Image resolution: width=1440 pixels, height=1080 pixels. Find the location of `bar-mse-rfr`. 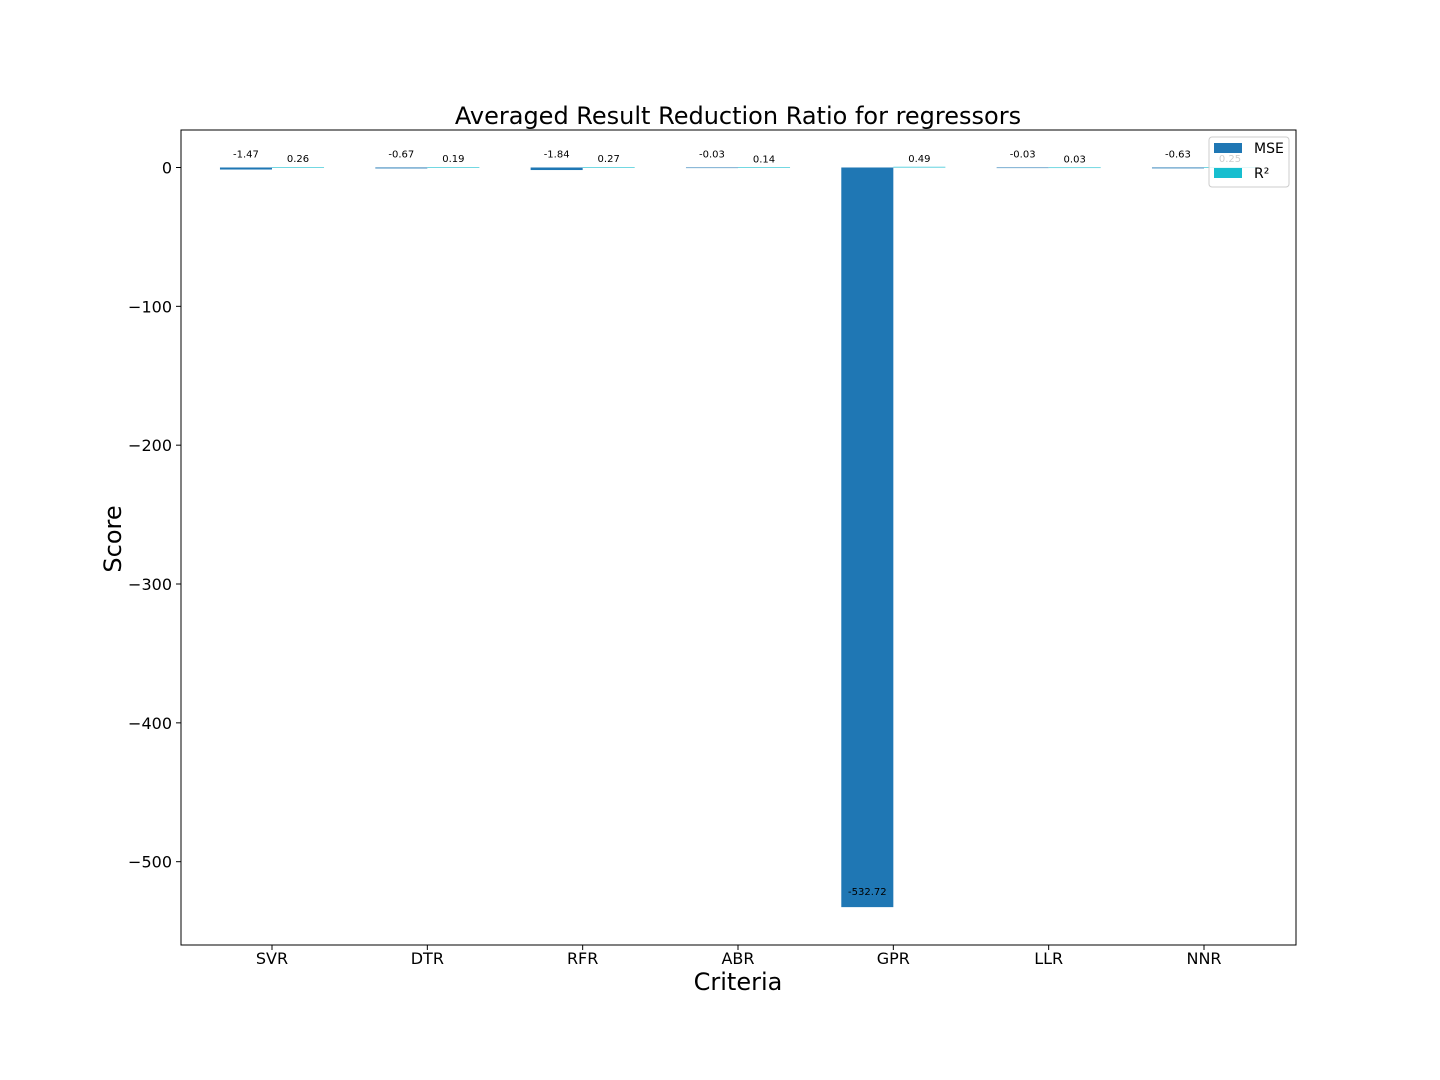

bar-mse-rfr is located at coordinates (556, 169).